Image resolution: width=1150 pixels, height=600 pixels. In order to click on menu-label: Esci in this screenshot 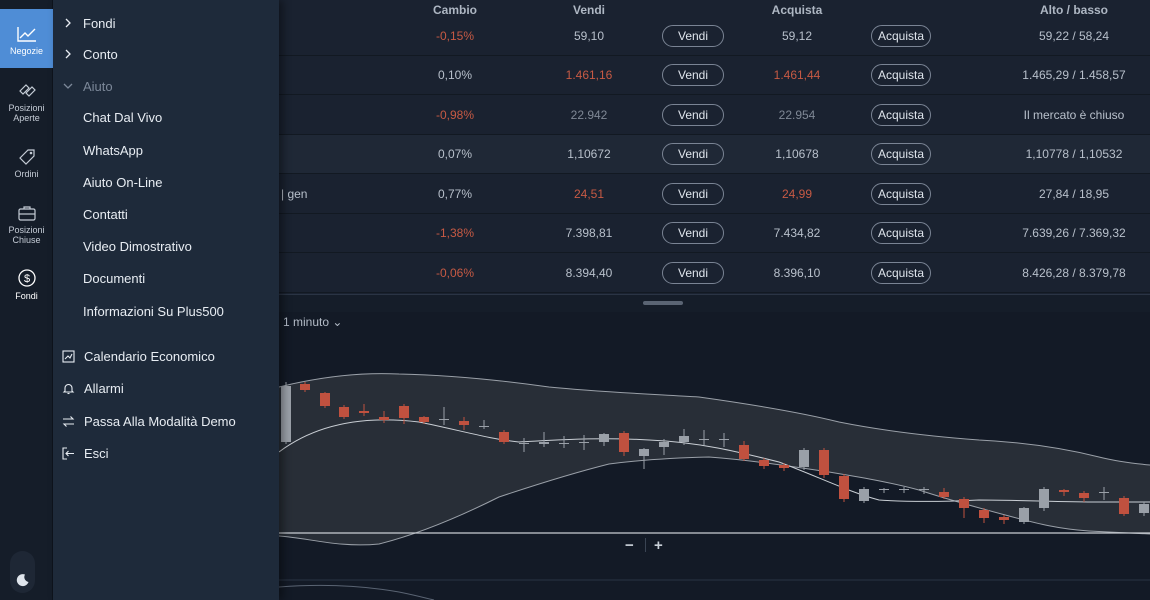, I will do `click(96, 453)`.